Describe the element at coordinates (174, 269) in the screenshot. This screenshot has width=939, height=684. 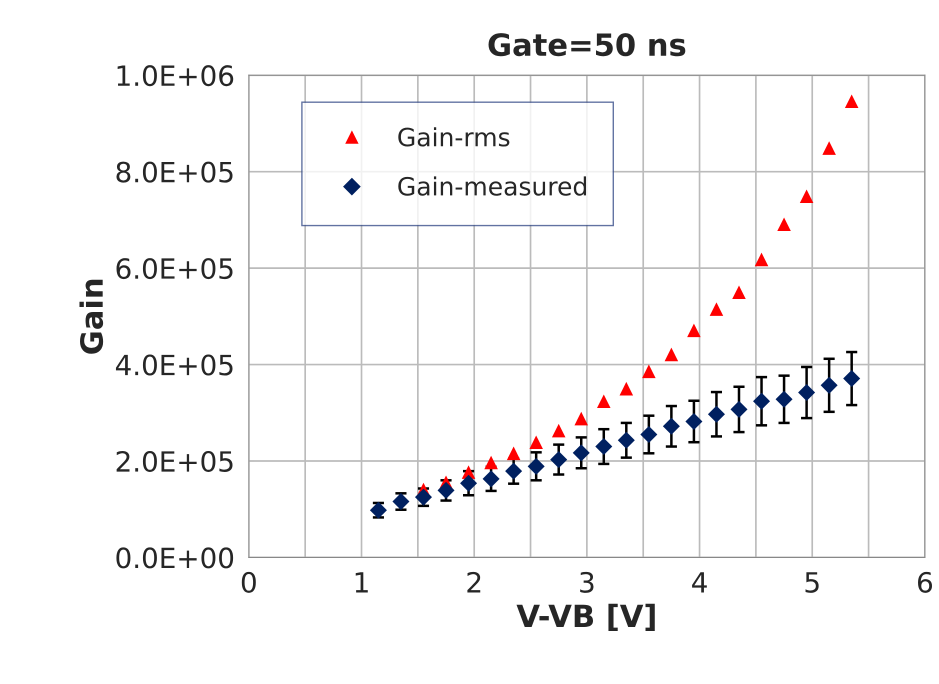
I see `y-tick-label: 6.0E+05` at that location.